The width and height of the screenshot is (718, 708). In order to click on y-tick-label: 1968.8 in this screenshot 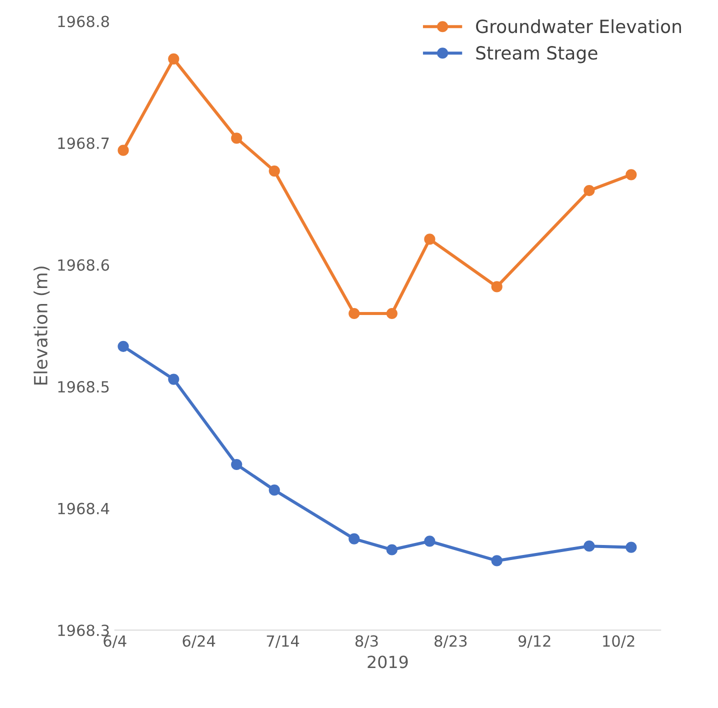, I will do `click(83, 22)`.